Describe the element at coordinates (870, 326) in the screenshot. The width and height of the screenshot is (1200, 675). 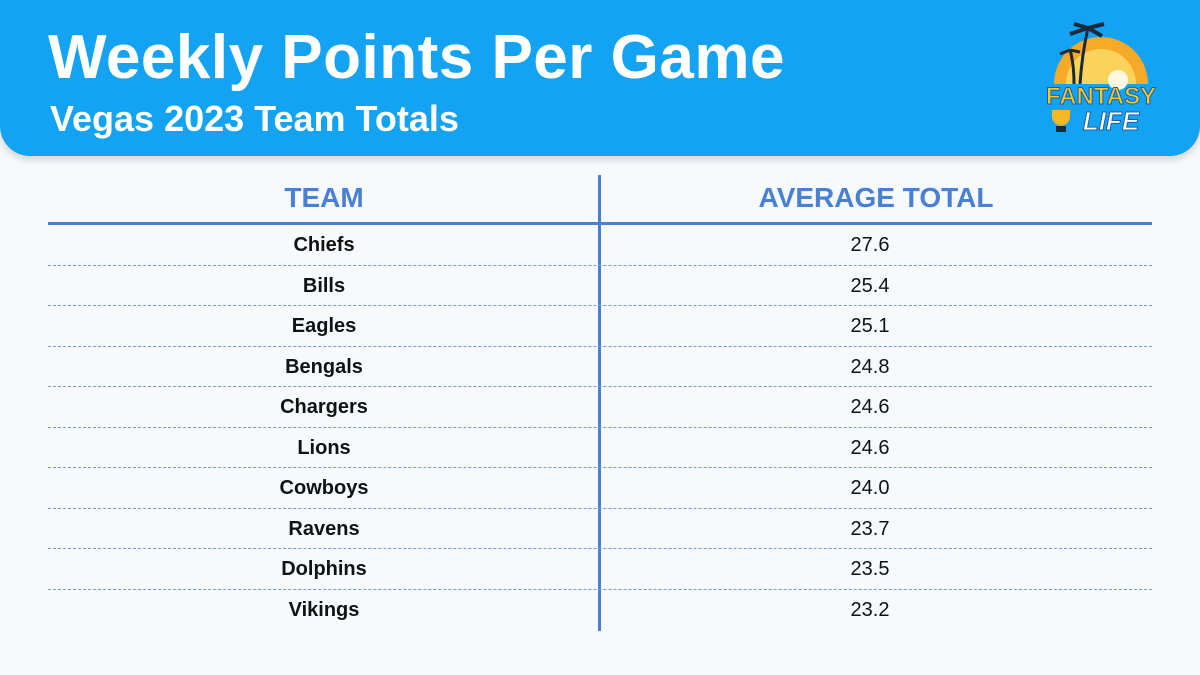
I see `average-total-value: 25.1` at that location.